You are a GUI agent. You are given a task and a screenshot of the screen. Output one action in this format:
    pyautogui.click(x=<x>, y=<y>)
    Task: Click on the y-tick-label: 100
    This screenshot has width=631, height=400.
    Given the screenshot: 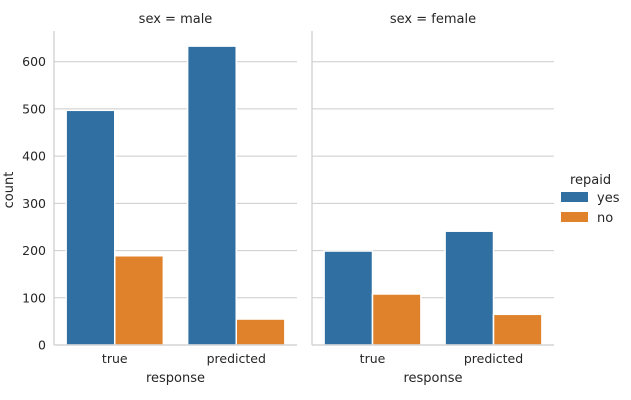 What is the action you would take?
    pyautogui.click(x=34, y=297)
    